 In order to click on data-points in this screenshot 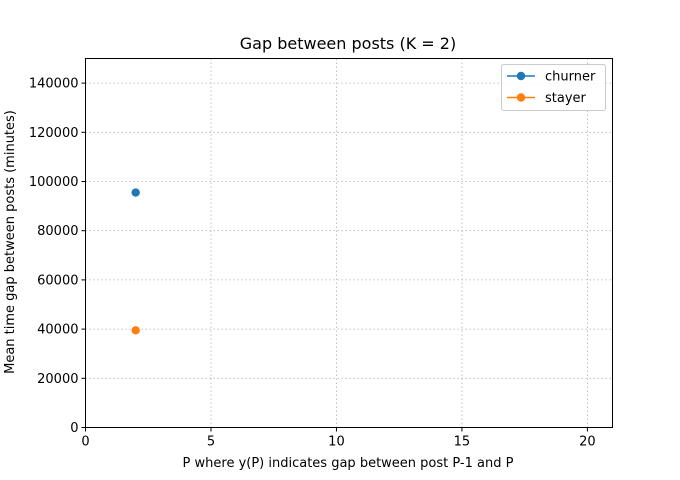, I will do `click(135, 261)`.